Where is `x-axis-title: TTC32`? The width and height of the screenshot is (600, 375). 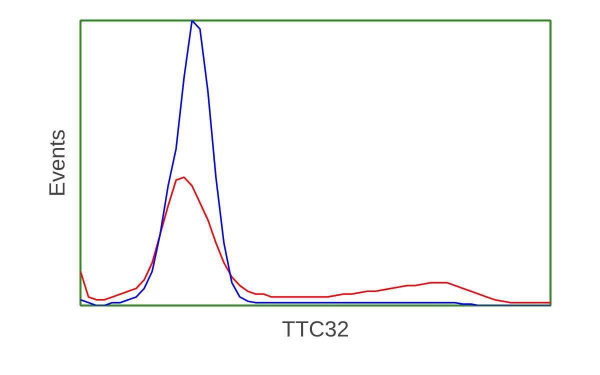
x-axis-title: TTC32 is located at coordinates (316, 329).